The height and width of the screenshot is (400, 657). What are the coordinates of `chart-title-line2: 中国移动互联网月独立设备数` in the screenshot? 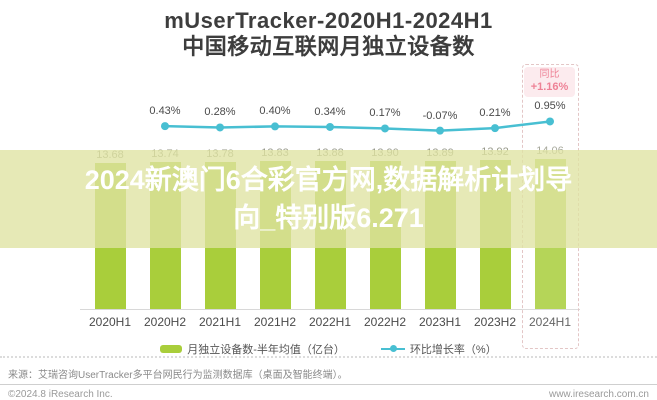 It's located at (328, 46).